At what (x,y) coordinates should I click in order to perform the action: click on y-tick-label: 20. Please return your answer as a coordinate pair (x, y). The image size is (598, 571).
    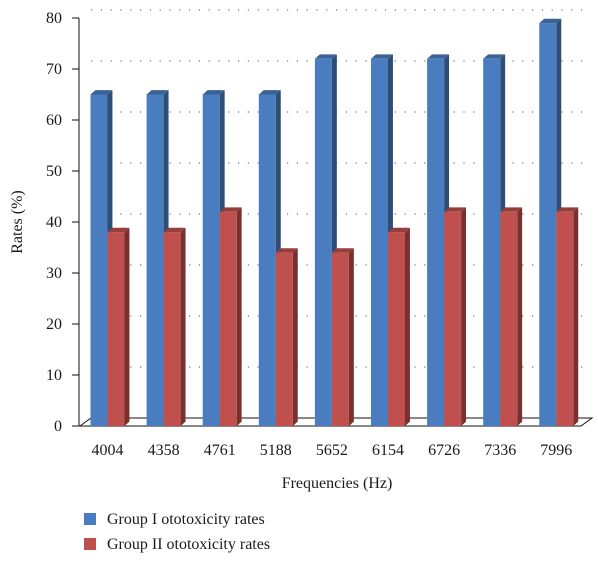
    Looking at the image, I should click on (54, 324).